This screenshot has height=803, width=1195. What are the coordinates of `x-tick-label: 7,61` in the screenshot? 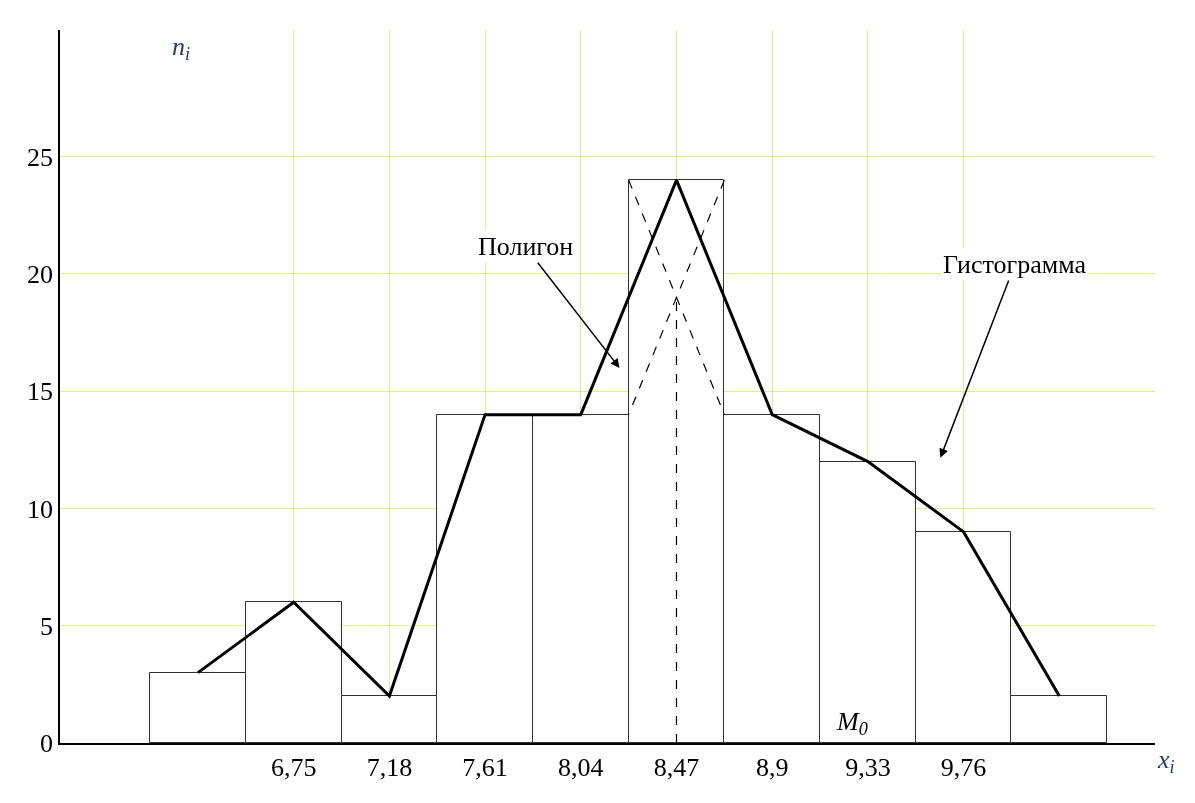 It's located at (485, 767).